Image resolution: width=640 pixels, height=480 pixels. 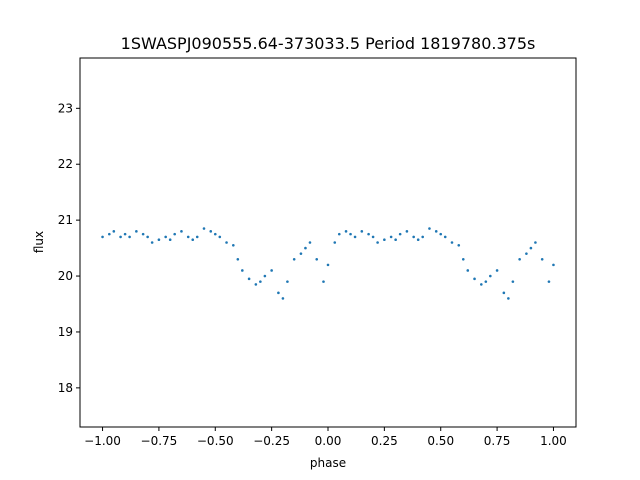 I want to click on y-tick-label: 19, so click(x=65, y=332).